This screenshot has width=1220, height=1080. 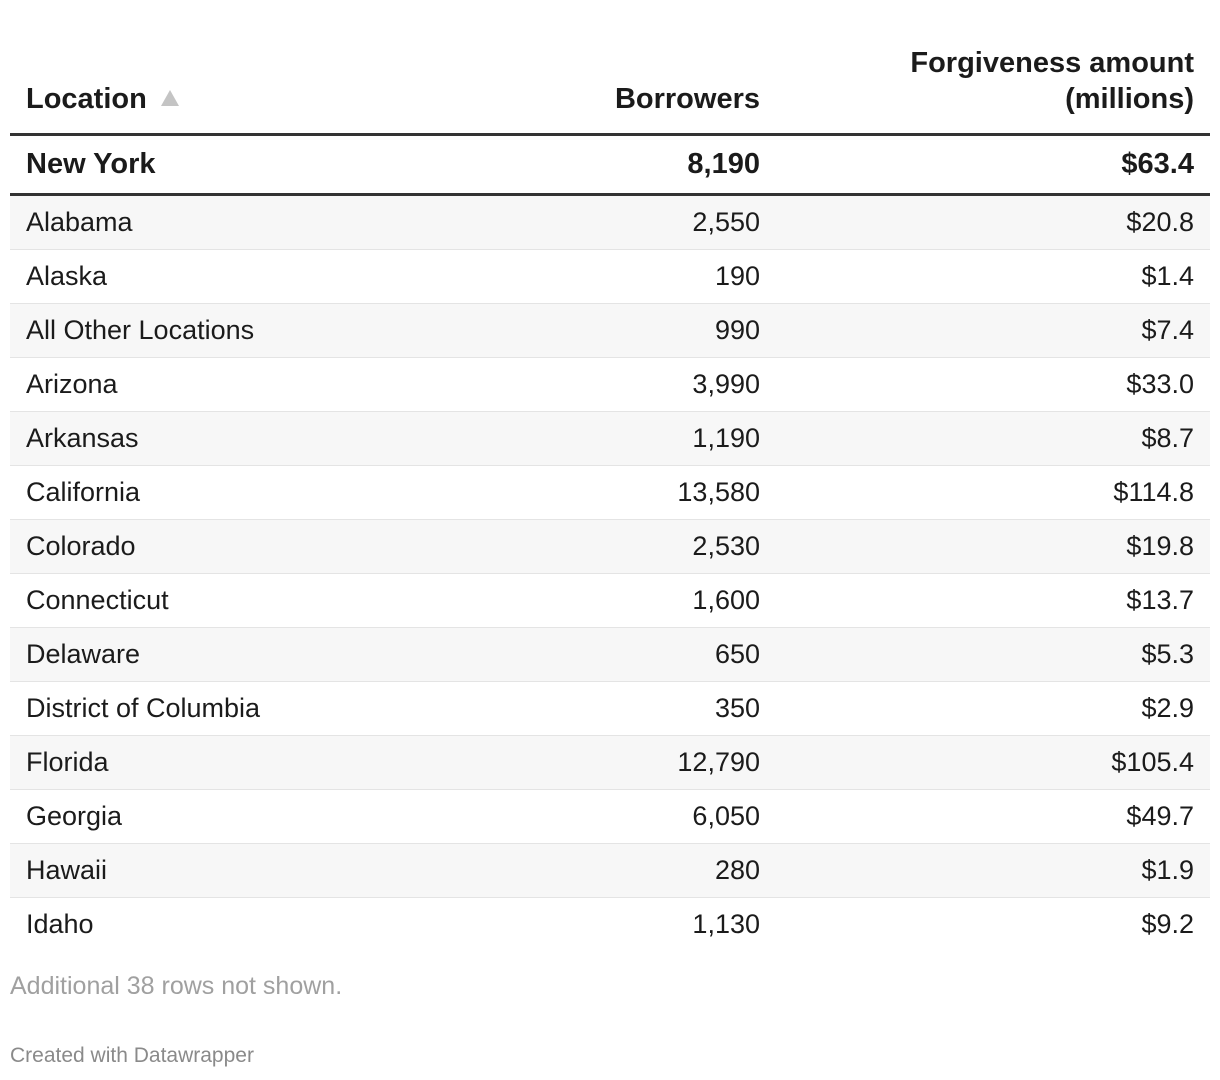 What do you see at coordinates (86, 99) in the screenshot?
I see `column-header-location-label: Location` at bounding box center [86, 99].